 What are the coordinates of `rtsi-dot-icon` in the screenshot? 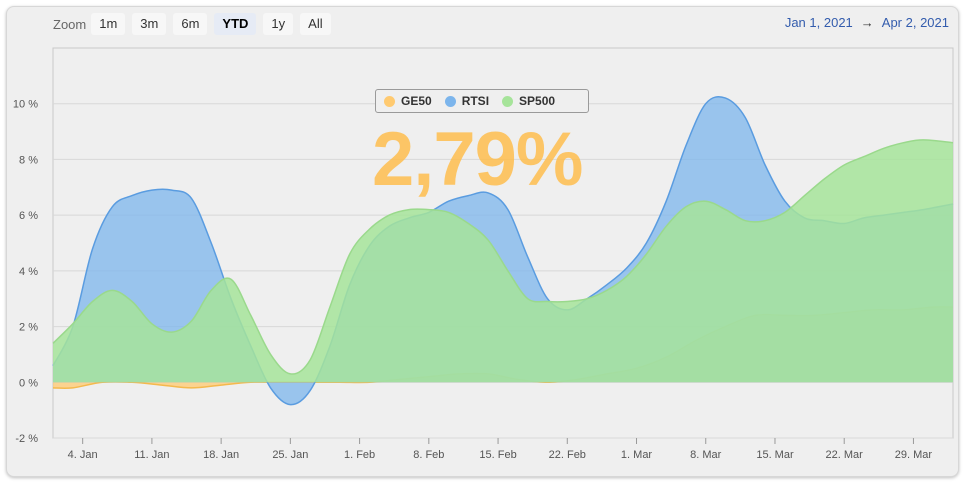 It's located at (450, 101).